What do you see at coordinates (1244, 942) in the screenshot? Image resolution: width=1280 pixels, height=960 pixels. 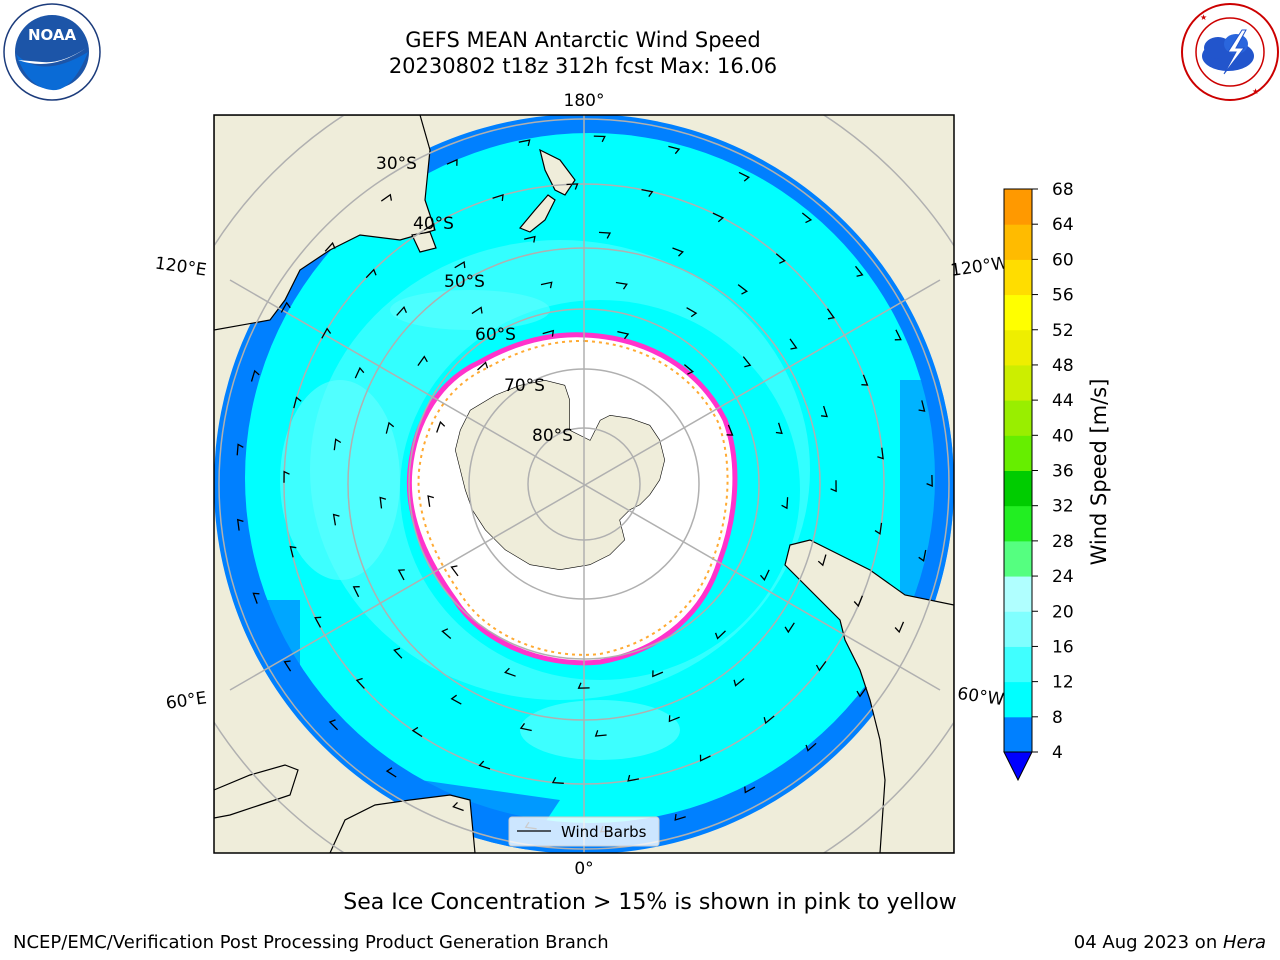 I see `footer-host: Hera` at bounding box center [1244, 942].